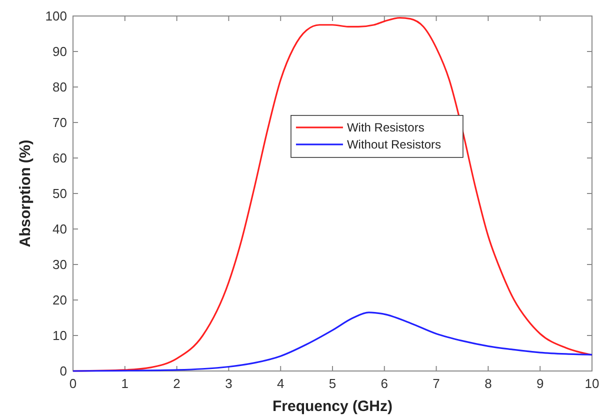 The image size is (608, 417). I want to click on y-tick-label: 90, so click(59, 51).